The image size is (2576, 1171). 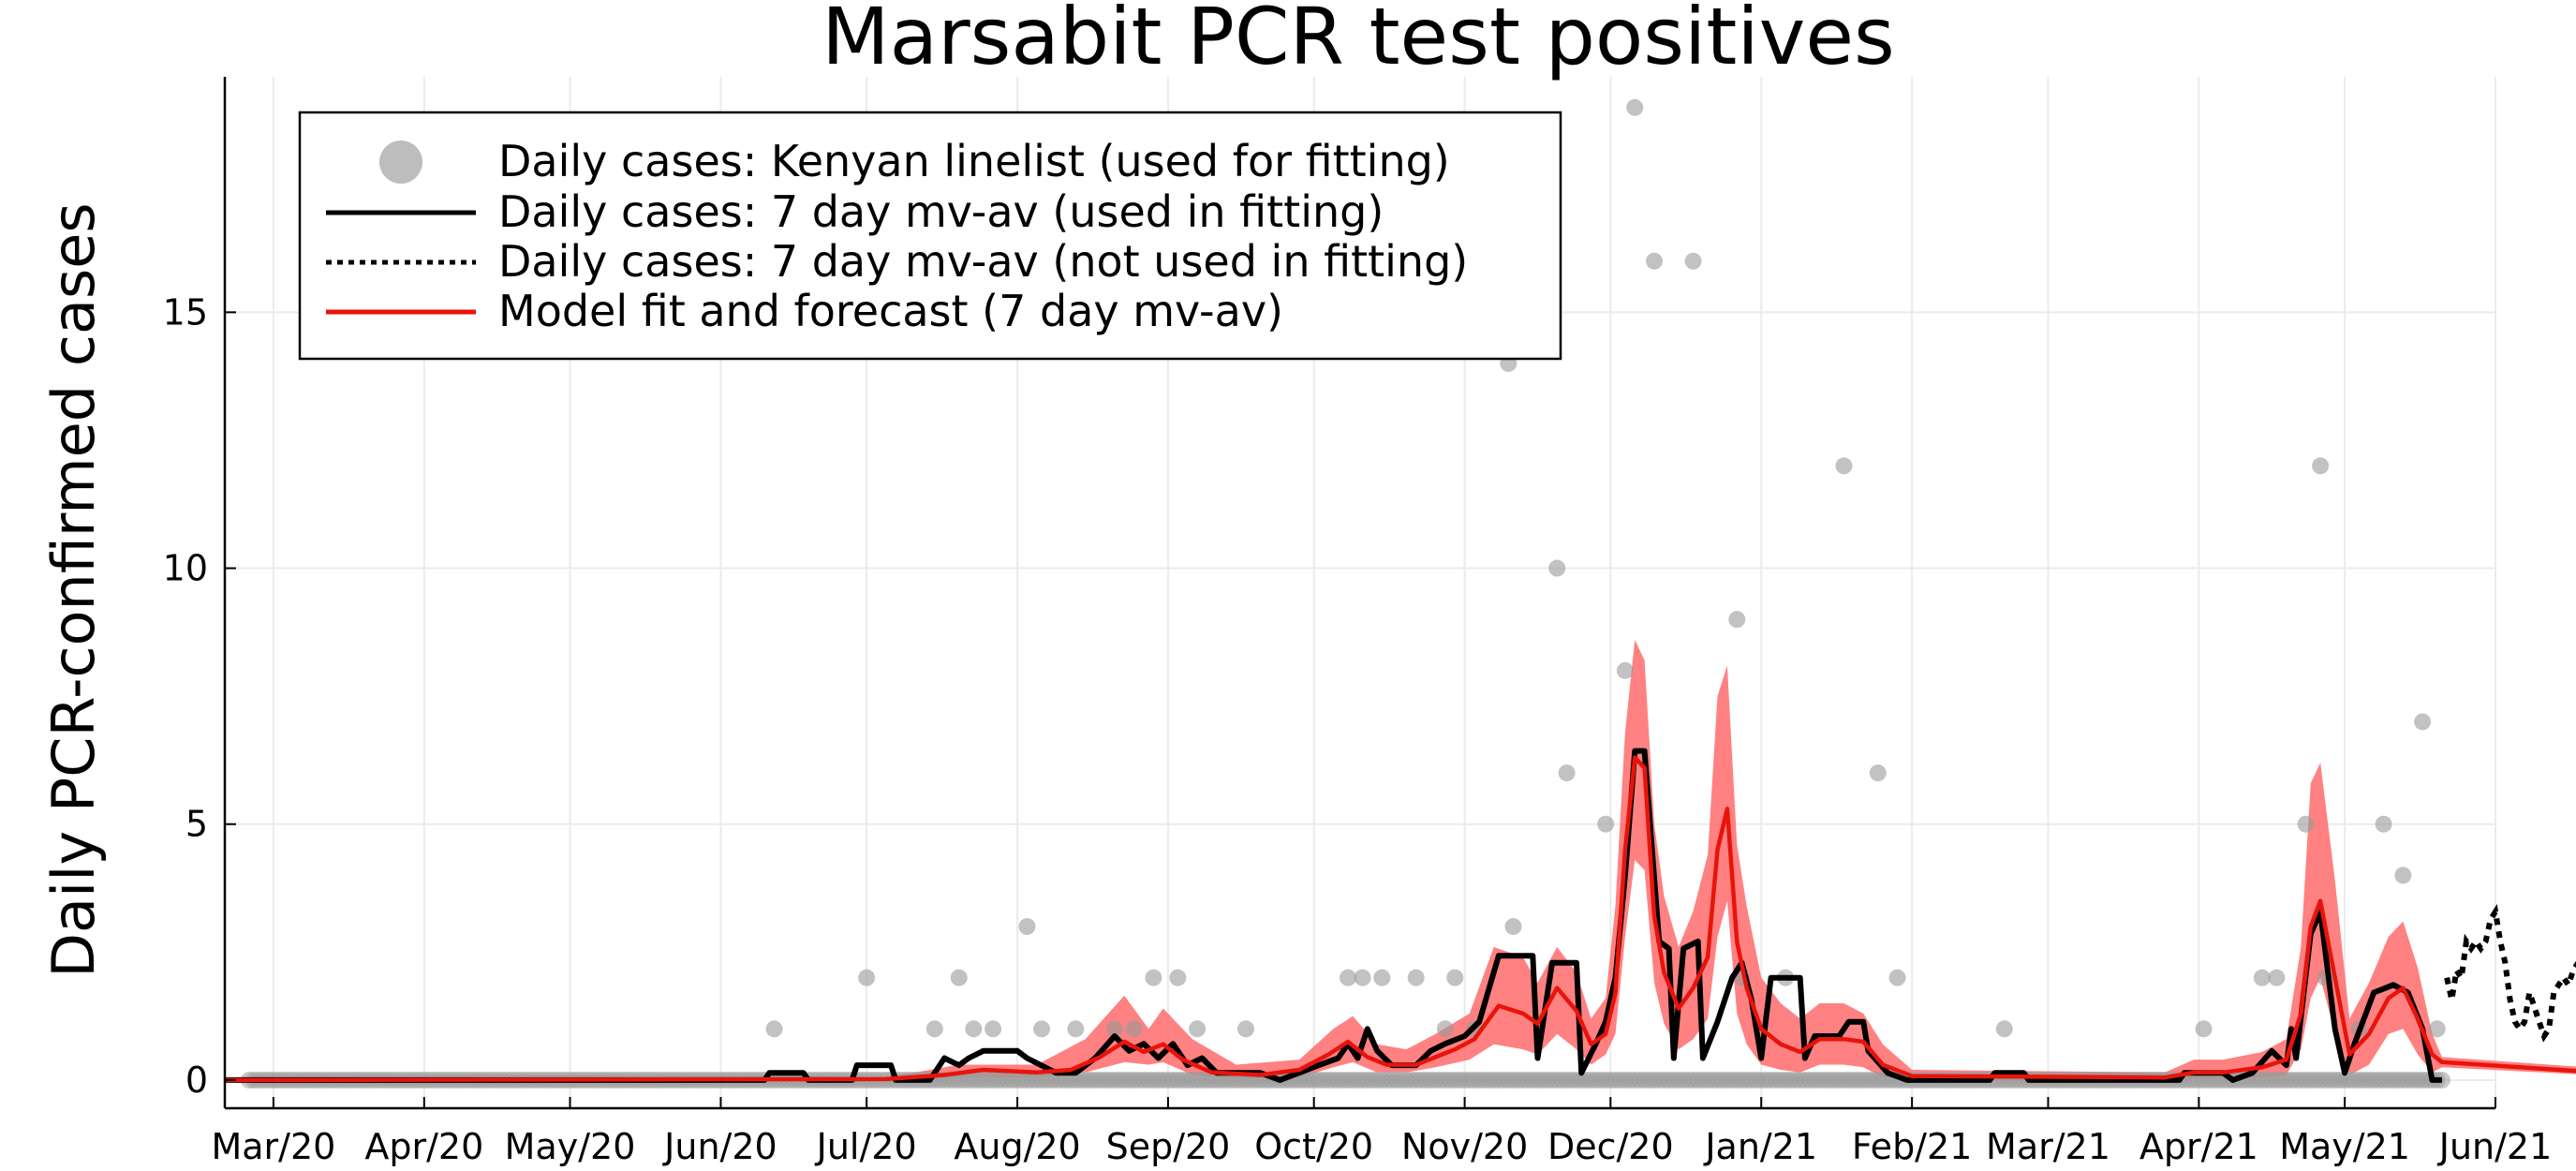 I want to click on y-axis-label: Daily PCR-confirmed cases, so click(x=73, y=589).